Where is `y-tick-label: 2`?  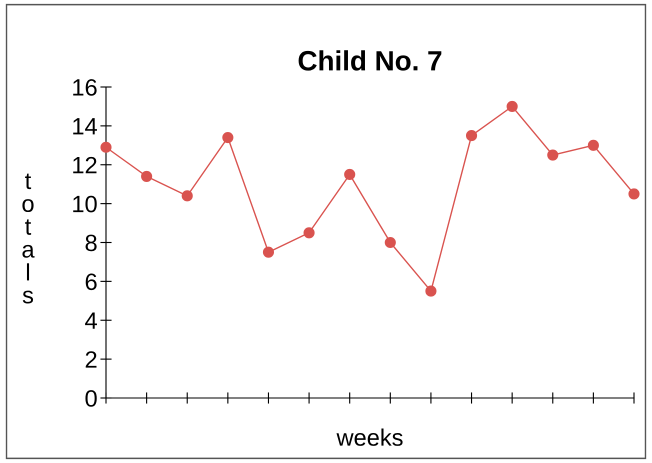 y-tick-label: 2 is located at coordinates (91, 359).